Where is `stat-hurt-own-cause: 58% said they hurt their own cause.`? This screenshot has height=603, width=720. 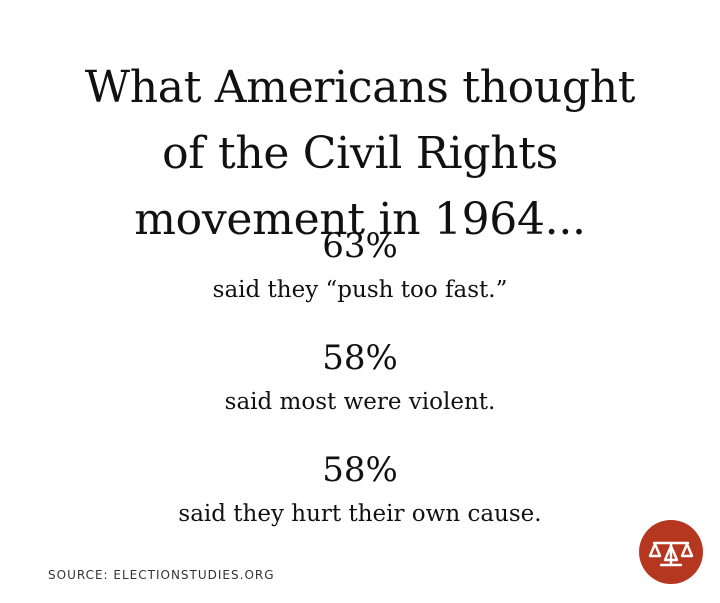 stat-hurt-own-cause: 58% said they hurt their own cause. is located at coordinates (360, 489).